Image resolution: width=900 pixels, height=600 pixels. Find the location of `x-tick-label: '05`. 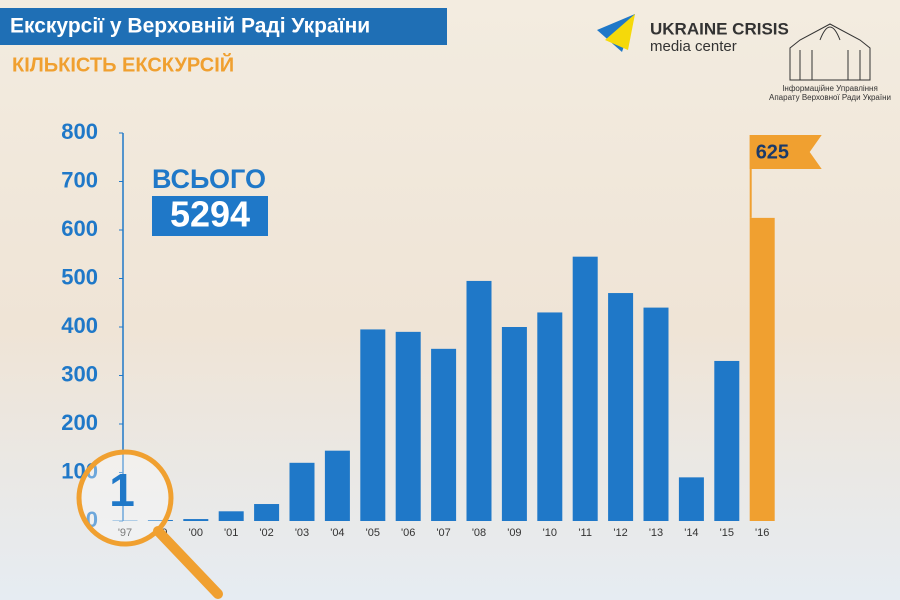

x-tick-label: '05 is located at coordinates (373, 533).